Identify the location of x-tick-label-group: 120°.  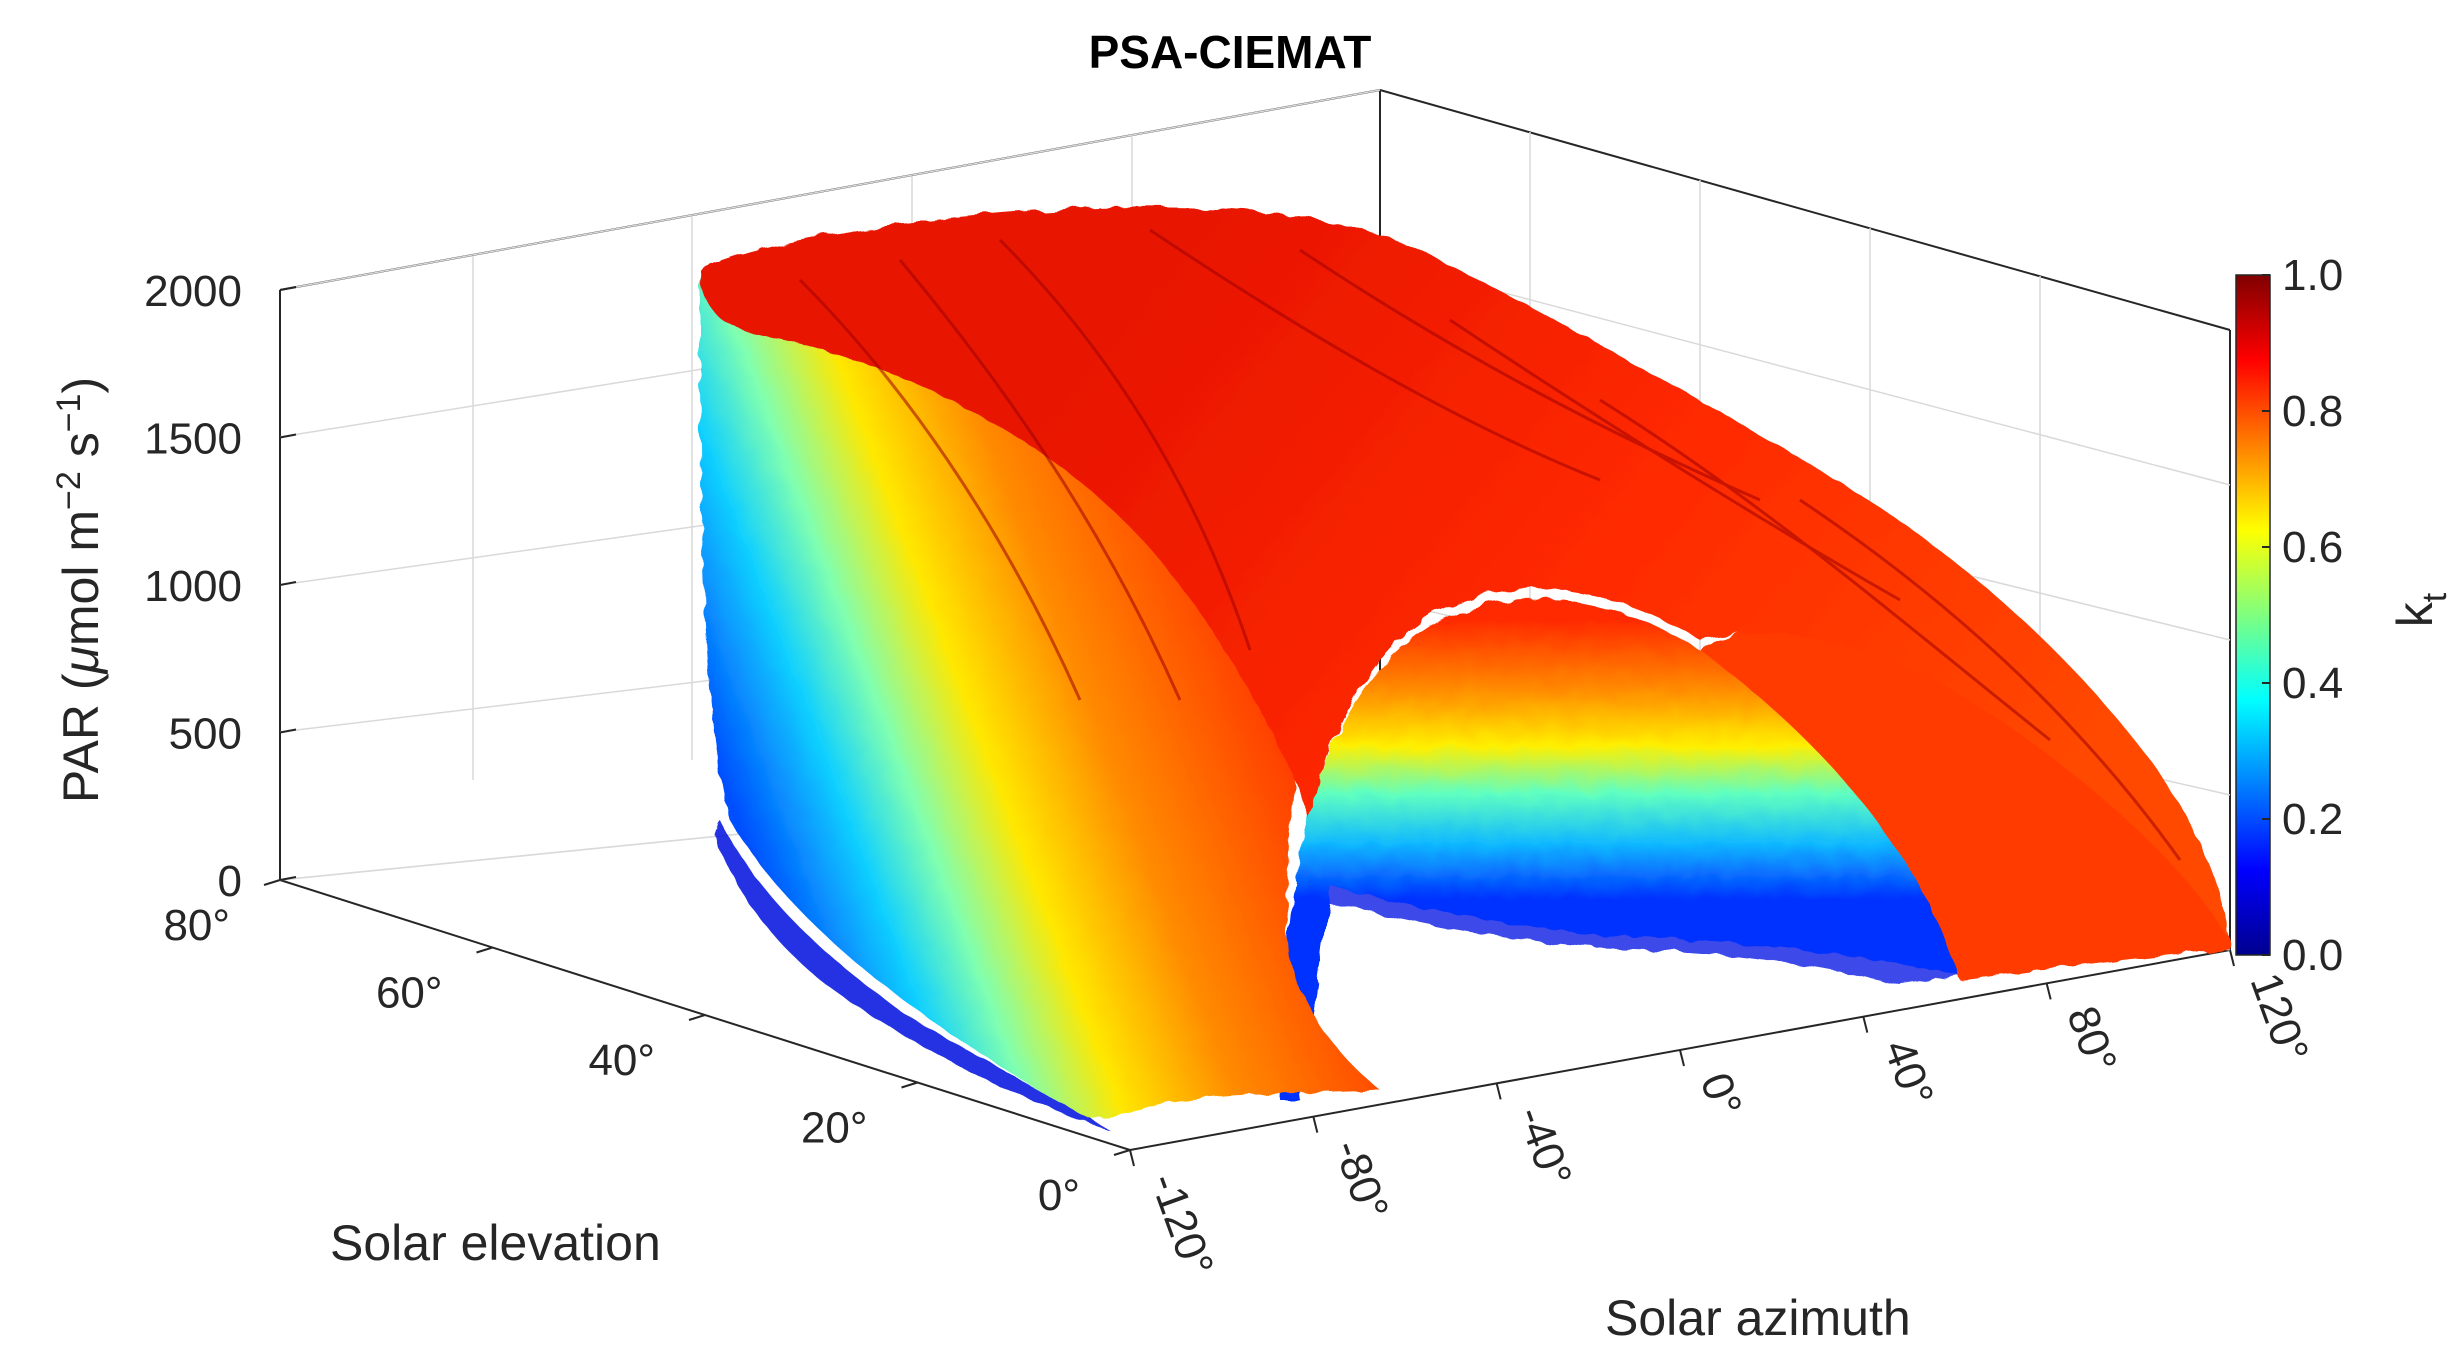
(2279, 1018).